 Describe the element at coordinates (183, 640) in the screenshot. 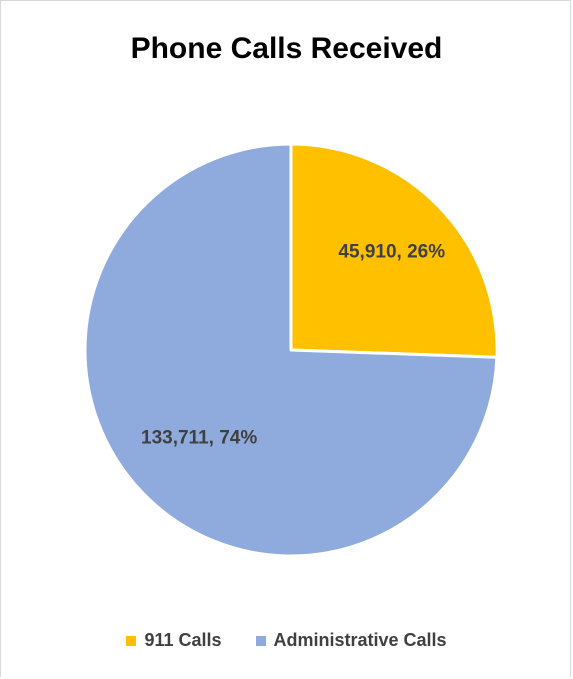

I see `legend-label-911-calls: 911 Calls` at that location.